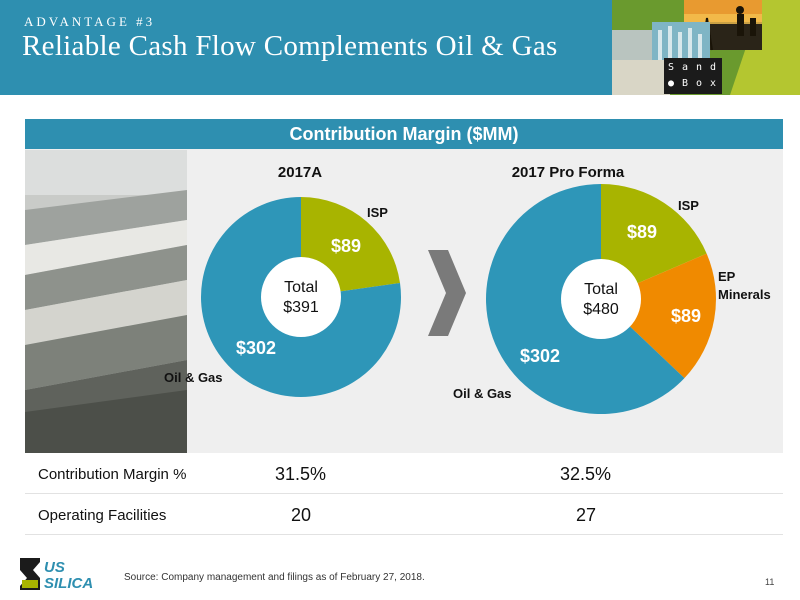 Image resolution: width=800 pixels, height=600 pixels. I want to click on sandbox-letter: ●, so click(671, 83).